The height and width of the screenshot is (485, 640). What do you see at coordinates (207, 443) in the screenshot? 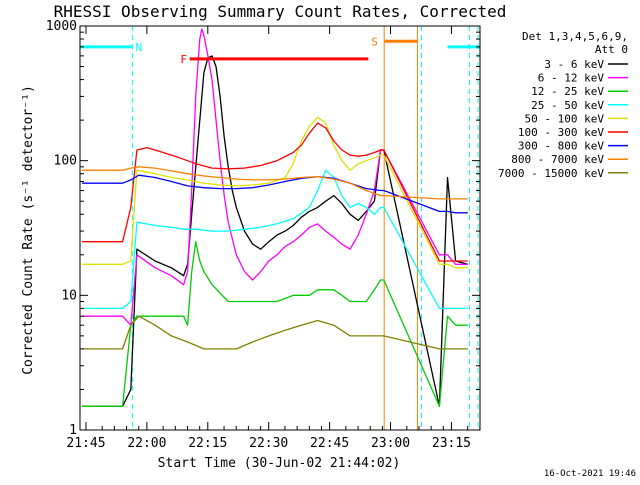
I see `x-tick-label-2: 22:15` at bounding box center [207, 443].